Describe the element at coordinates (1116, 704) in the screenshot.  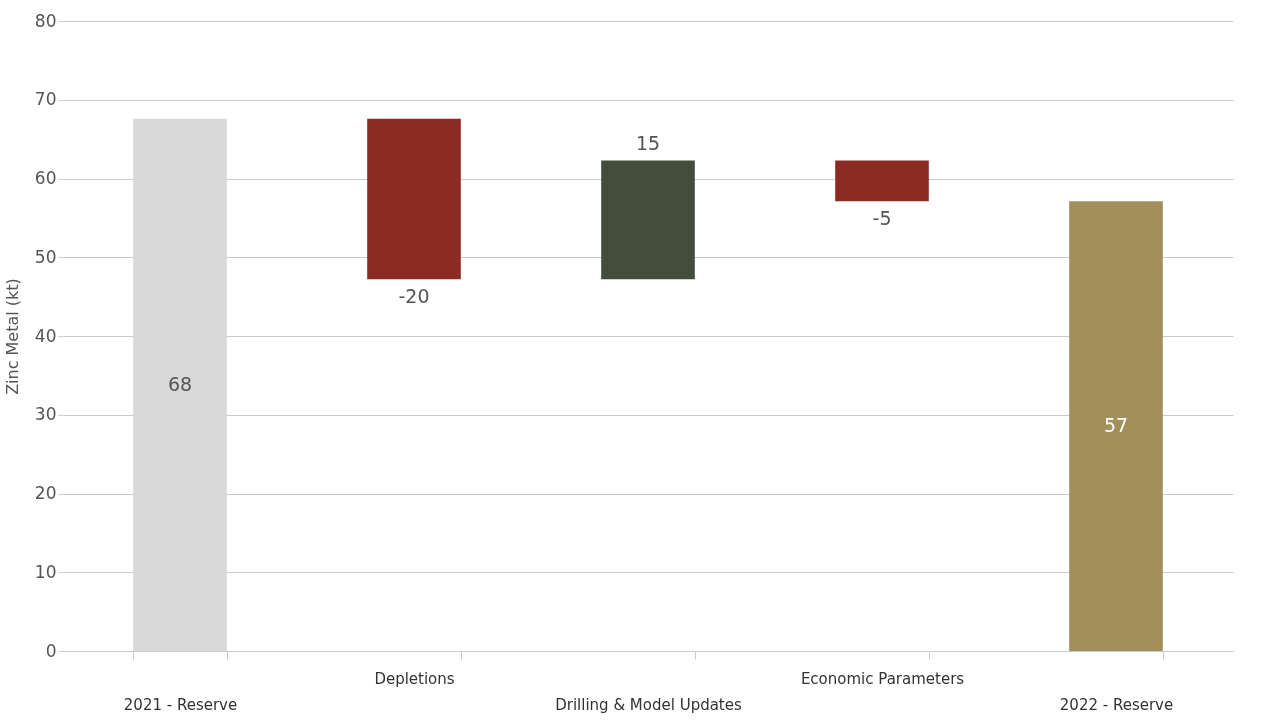
I see `x-tick-label: 2022 - Reserve` at that location.